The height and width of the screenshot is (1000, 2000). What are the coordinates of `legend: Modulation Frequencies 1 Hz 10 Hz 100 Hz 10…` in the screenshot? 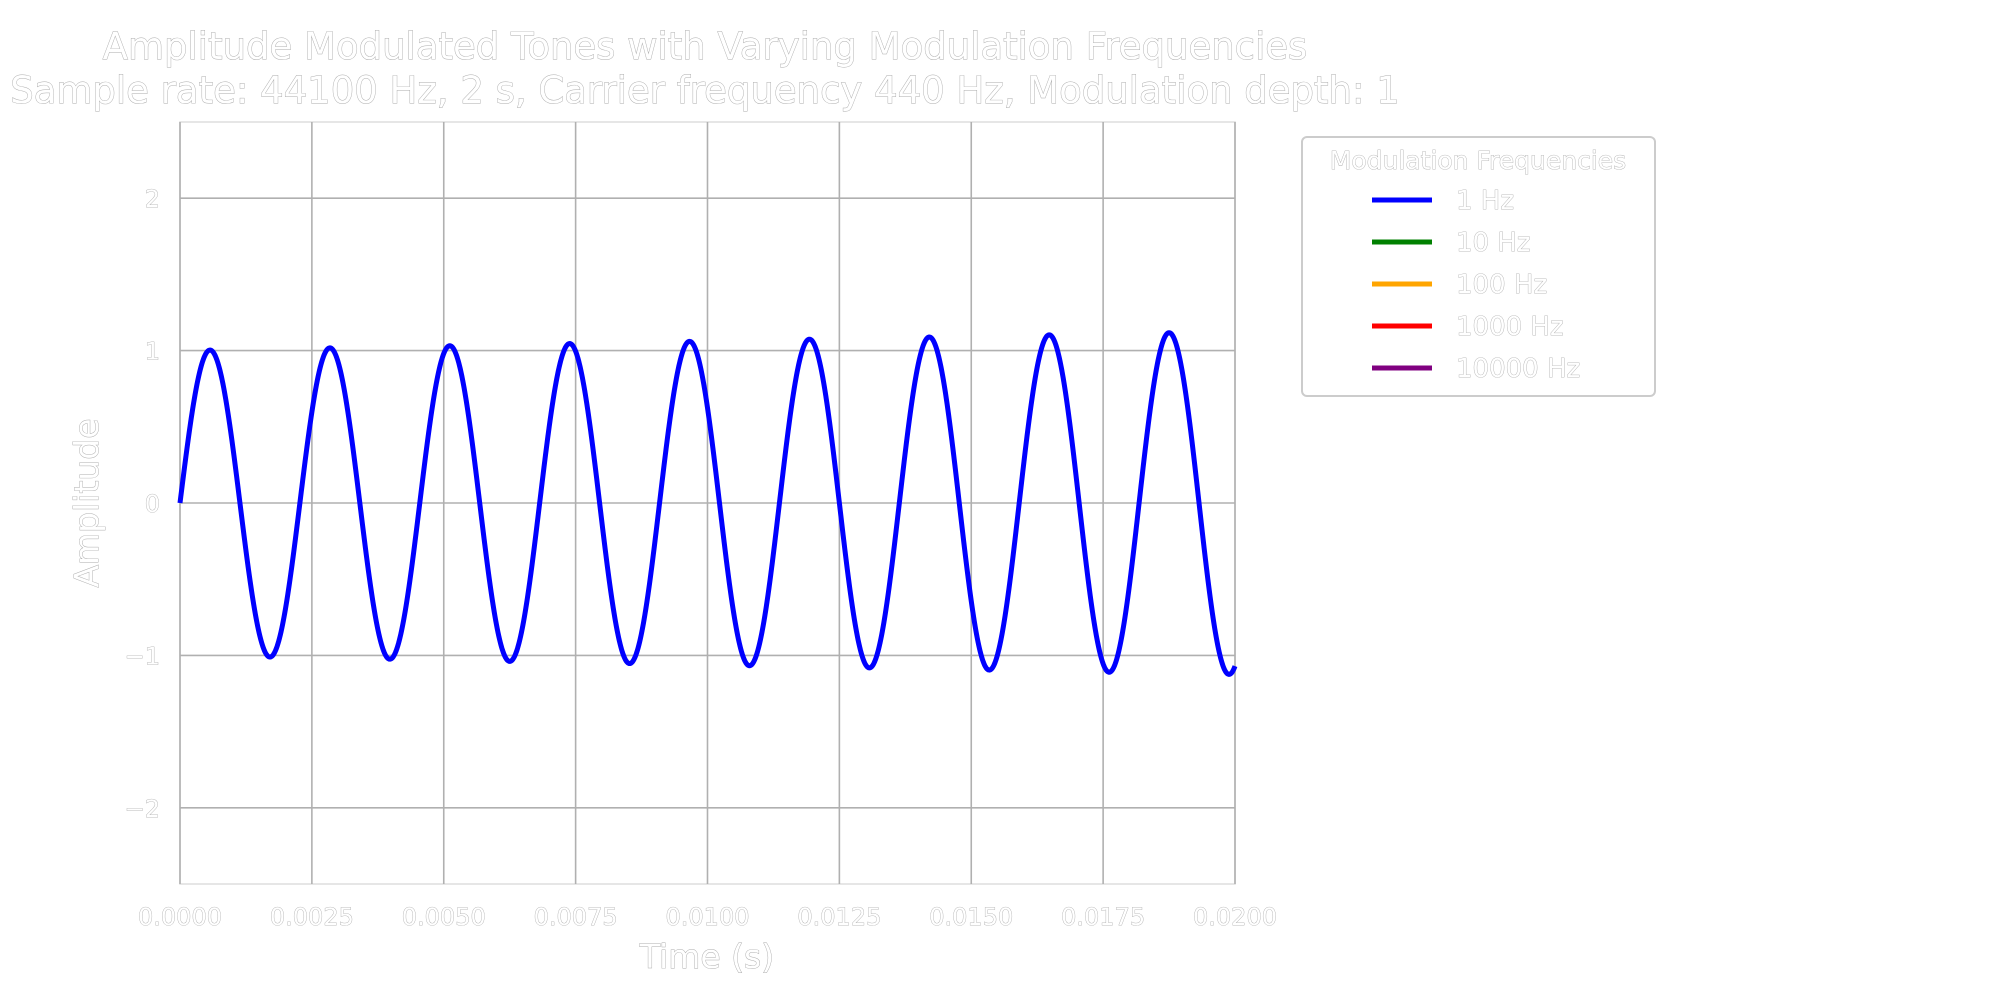 It's located at (1478, 266).